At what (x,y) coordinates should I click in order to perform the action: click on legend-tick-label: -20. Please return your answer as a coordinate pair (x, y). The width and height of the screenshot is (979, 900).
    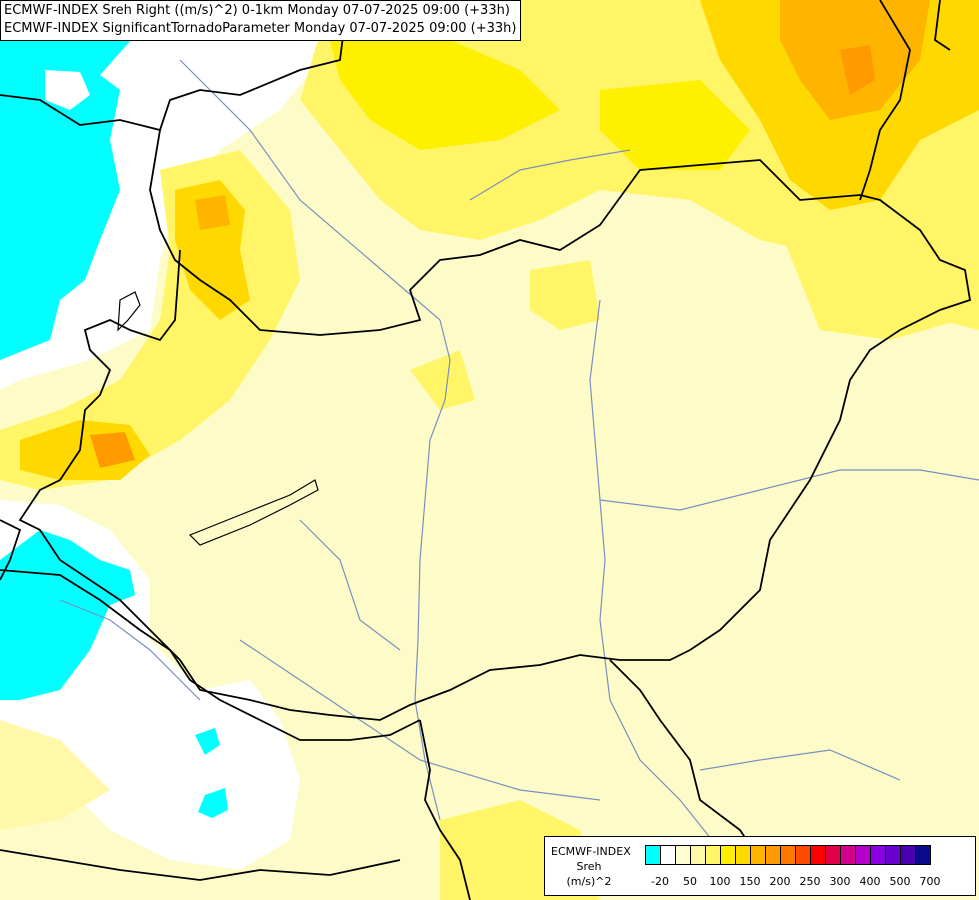
    Looking at the image, I should click on (660, 881).